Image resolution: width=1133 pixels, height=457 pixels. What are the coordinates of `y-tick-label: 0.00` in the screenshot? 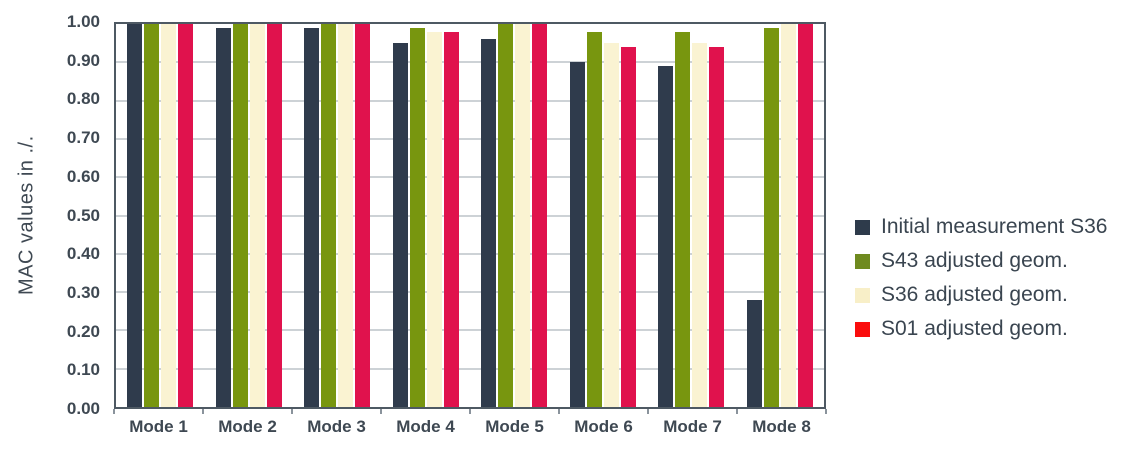 It's located at (83, 408).